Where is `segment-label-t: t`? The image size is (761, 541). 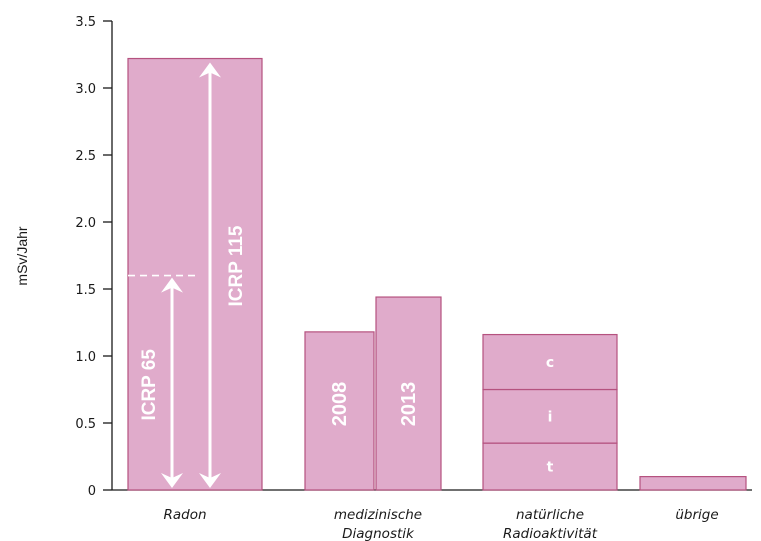 segment-label-t: t is located at coordinates (550, 468).